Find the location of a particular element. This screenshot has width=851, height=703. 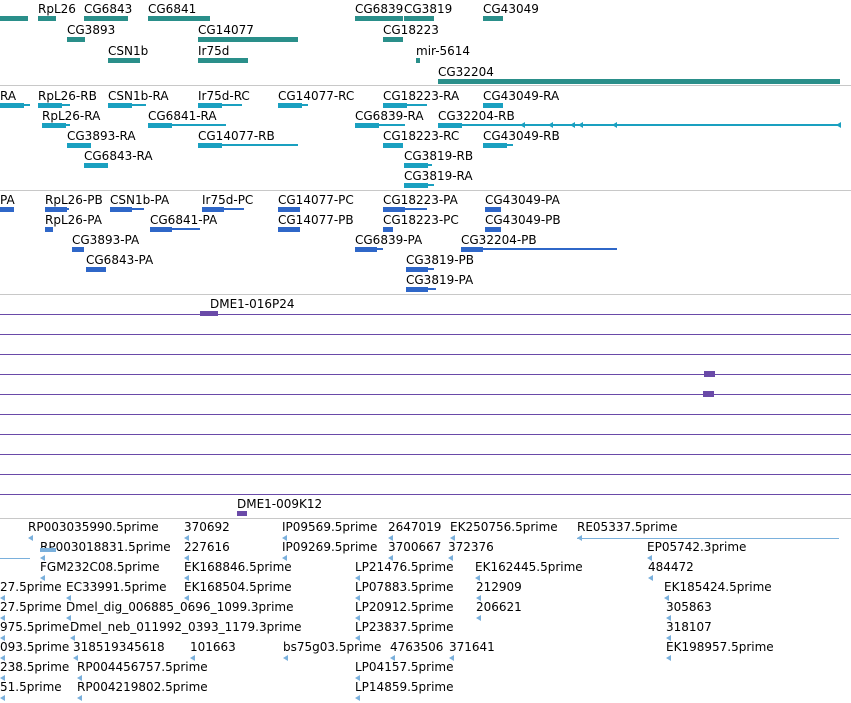

est-label: EP05742.3prime is located at coordinates (697, 547).